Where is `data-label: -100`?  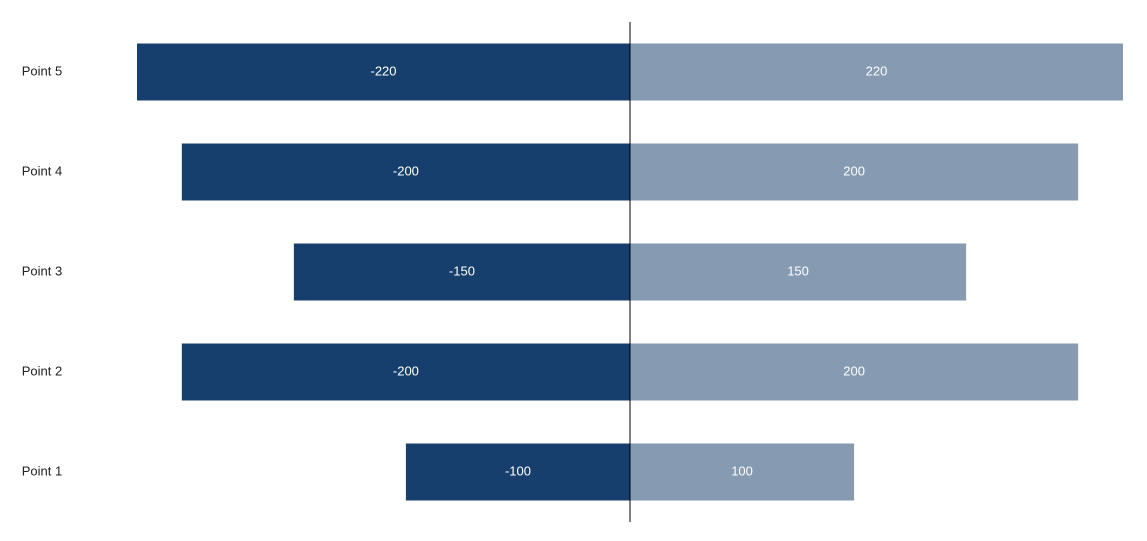
data-label: -100 is located at coordinates (518, 470).